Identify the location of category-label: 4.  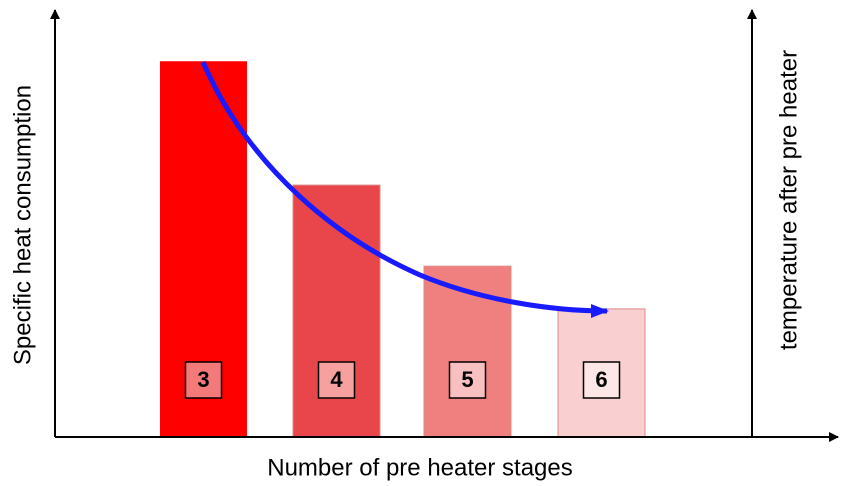
(336, 379).